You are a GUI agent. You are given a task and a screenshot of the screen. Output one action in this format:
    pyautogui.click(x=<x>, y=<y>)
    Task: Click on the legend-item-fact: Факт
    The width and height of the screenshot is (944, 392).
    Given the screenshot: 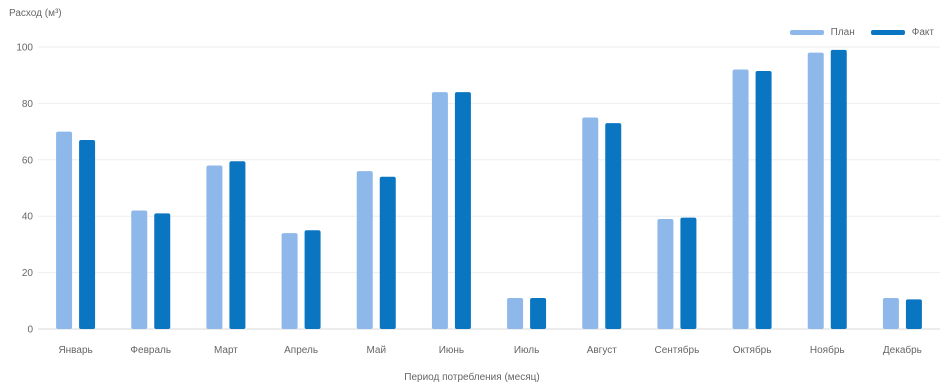 What is the action you would take?
    pyautogui.click(x=902, y=32)
    